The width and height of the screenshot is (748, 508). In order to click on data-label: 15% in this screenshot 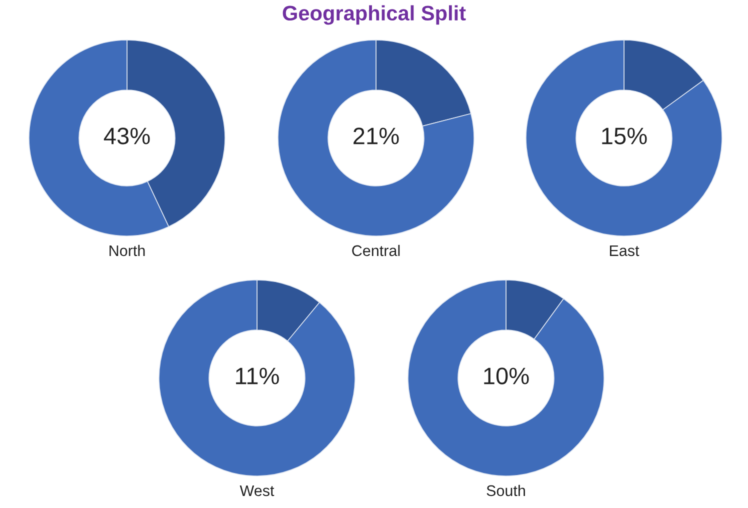, I will do `click(624, 136)`.